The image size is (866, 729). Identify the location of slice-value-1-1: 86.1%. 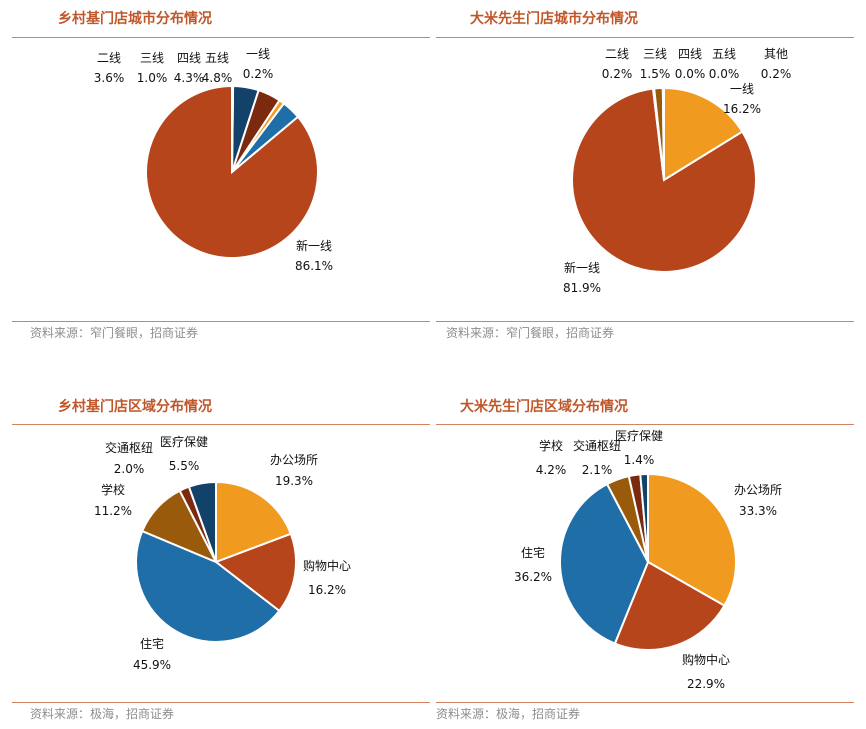
(314, 266).